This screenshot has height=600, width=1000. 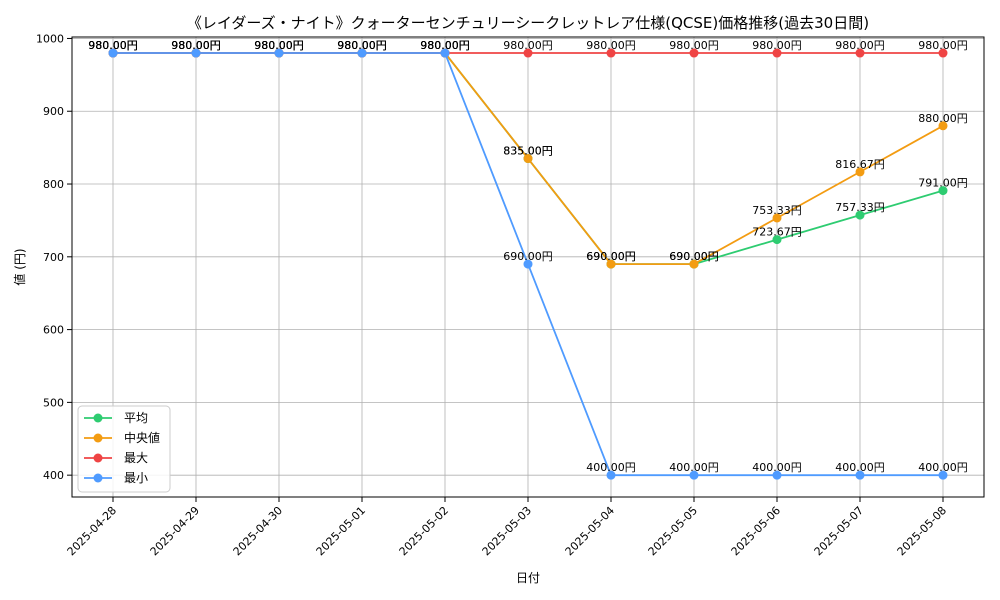 I want to click on y-tick-label: 600, so click(x=53, y=330).